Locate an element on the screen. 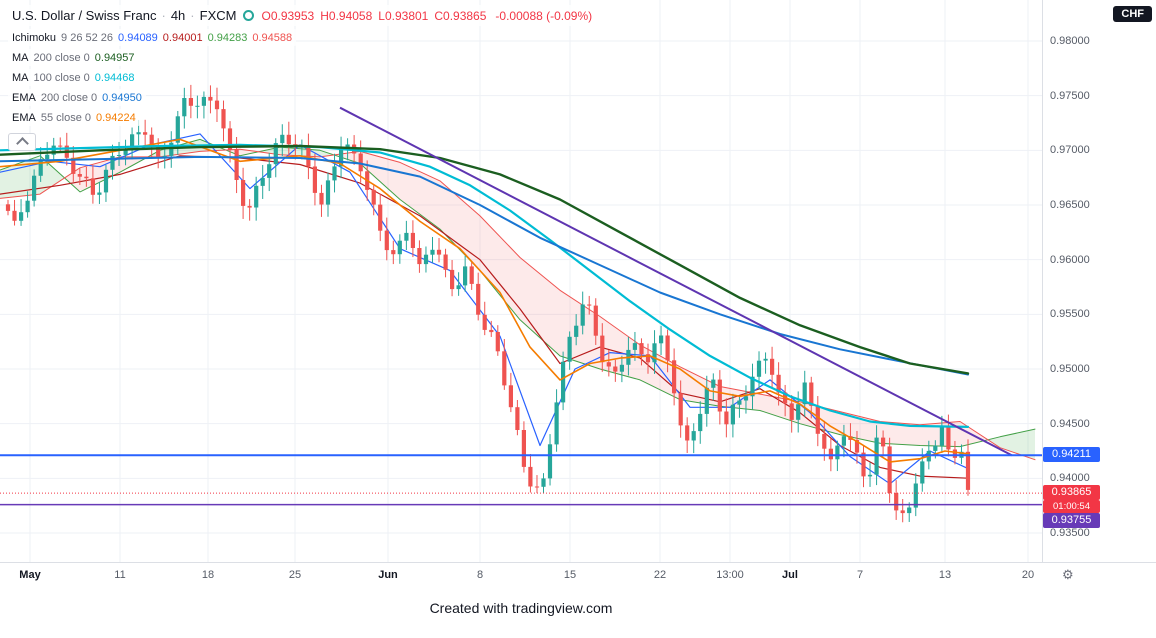  collapse-legend-button is located at coordinates (22, 142).